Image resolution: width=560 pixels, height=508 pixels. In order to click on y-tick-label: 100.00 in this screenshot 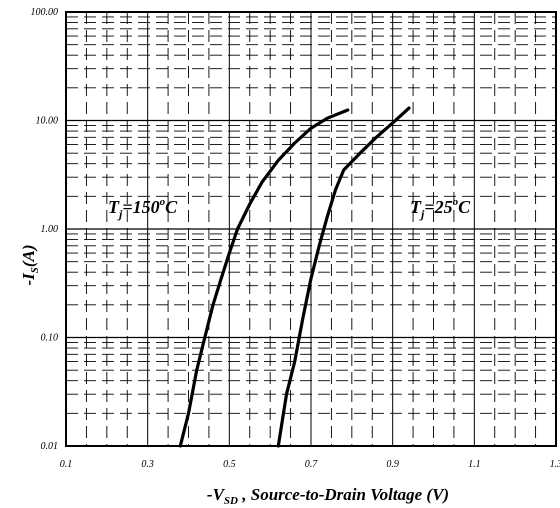, I will do `click(45, 12)`.